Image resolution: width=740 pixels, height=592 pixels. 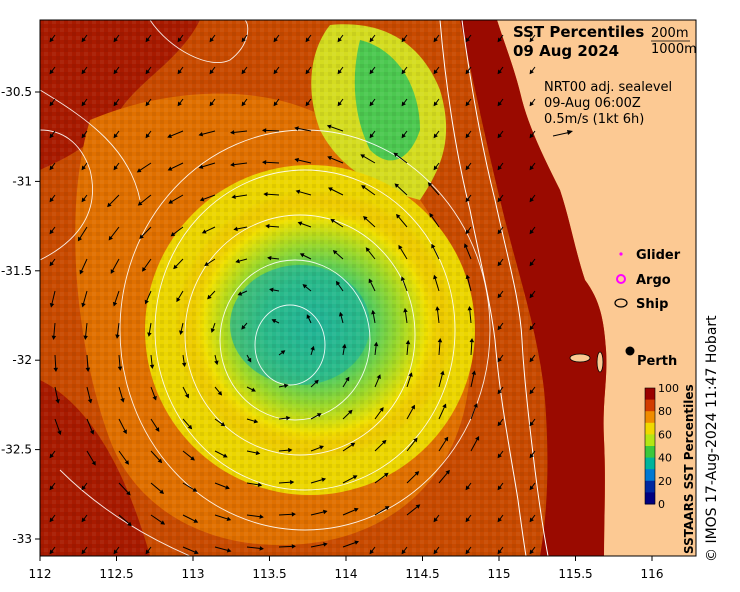 What do you see at coordinates (653, 280) in the screenshot?
I see `argo-legend-label: Argo` at bounding box center [653, 280].